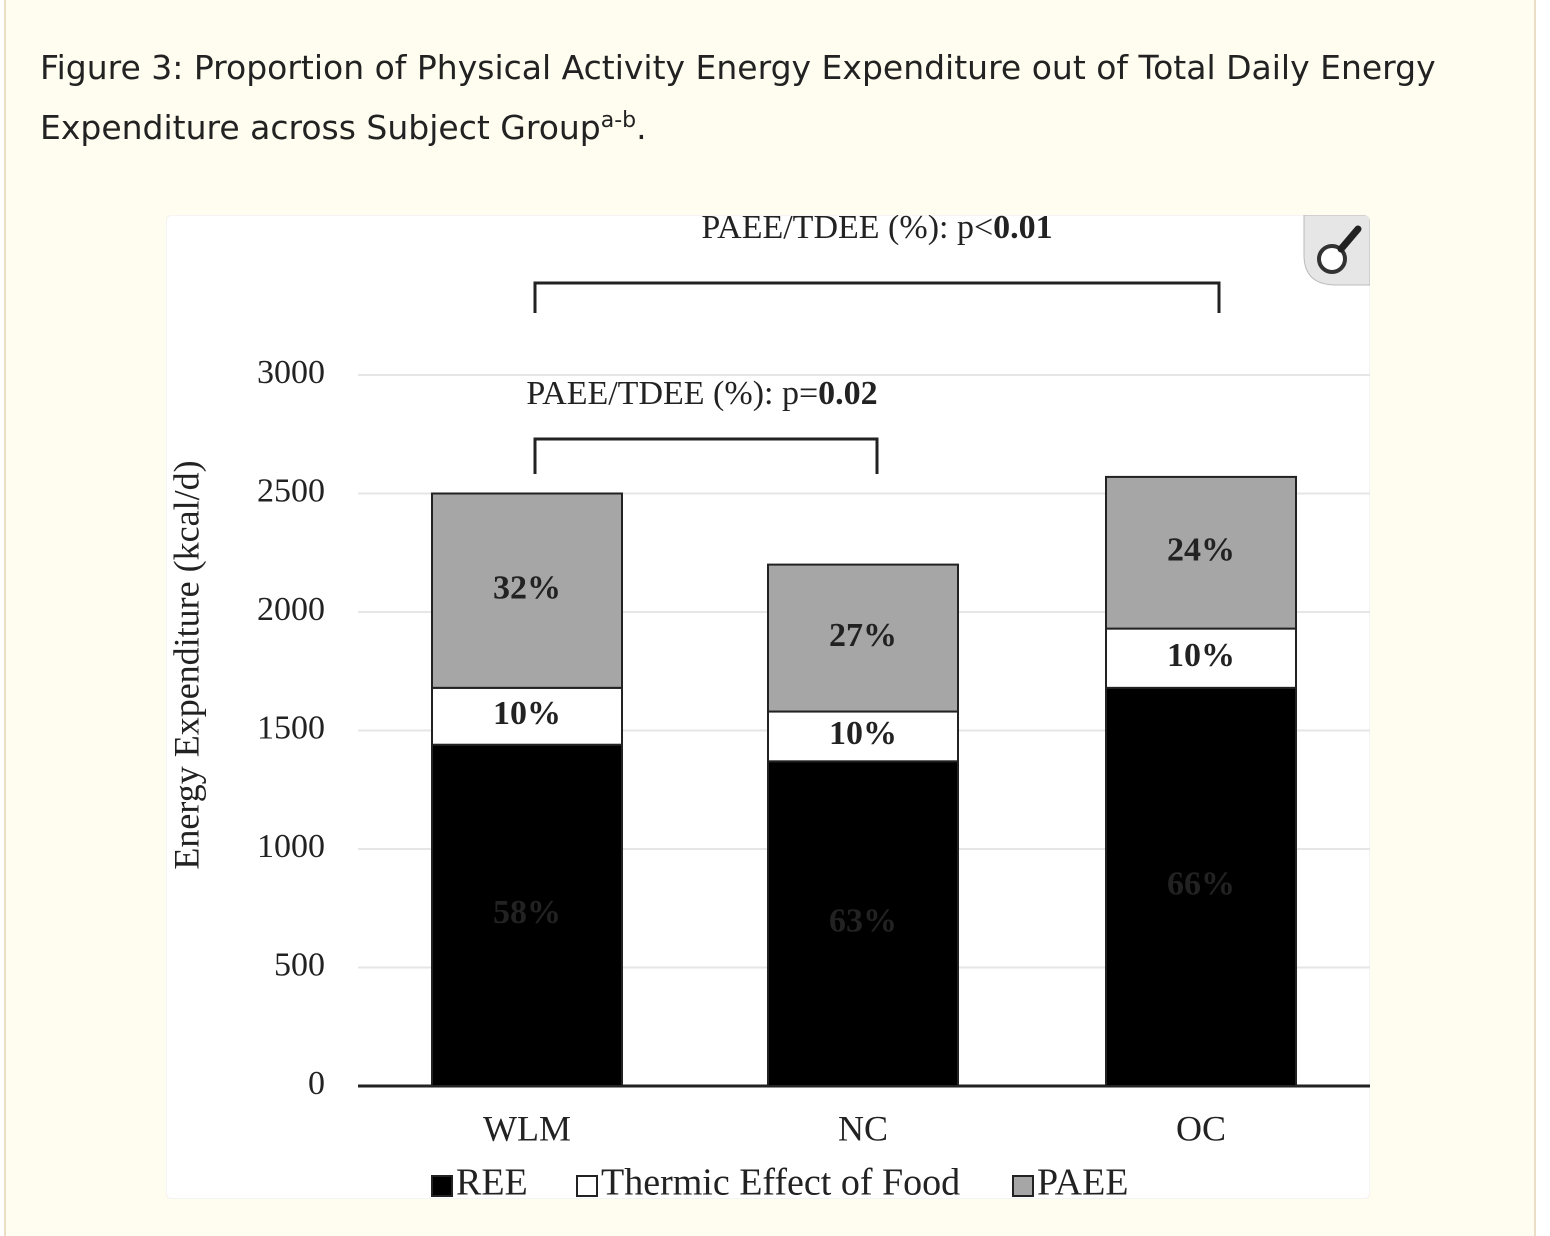 This screenshot has width=1550, height=1236. Describe the element at coordinates (863, 920) in the screenshot. I see `segment-label: 63%` at that location.